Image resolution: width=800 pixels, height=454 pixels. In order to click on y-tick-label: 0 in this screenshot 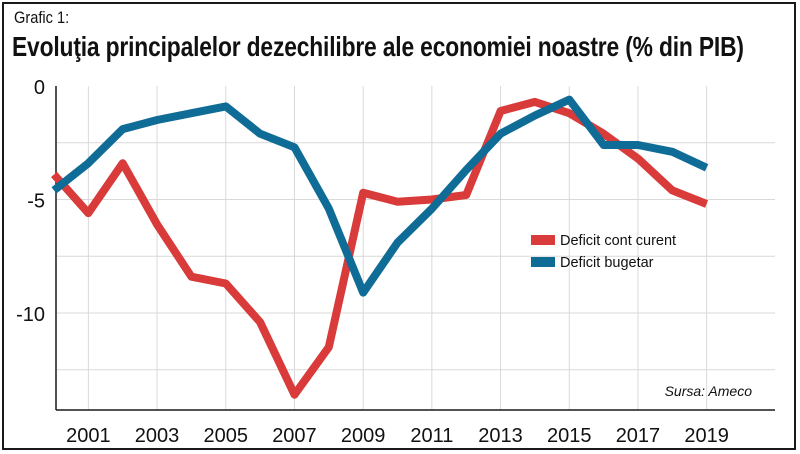, I will do `click(39, 88)`.